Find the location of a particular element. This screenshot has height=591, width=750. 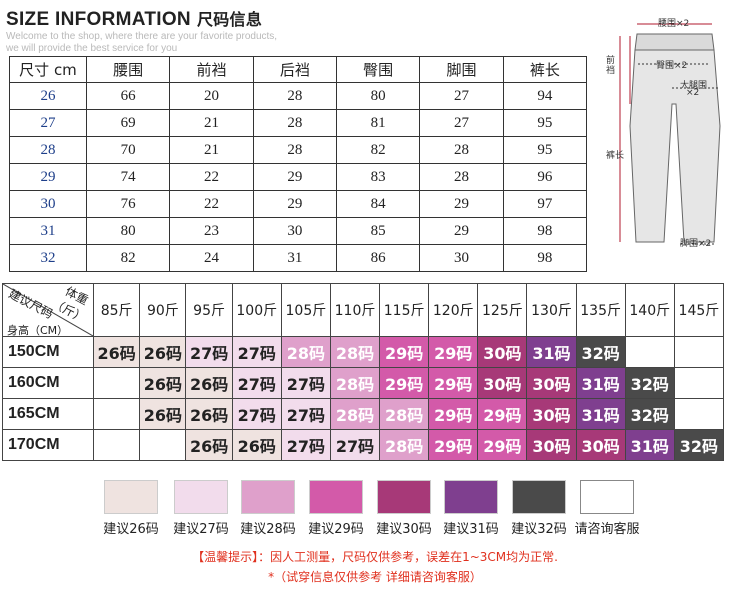

weight-header-cell: 125斤 is located at coordinates (502, 310).